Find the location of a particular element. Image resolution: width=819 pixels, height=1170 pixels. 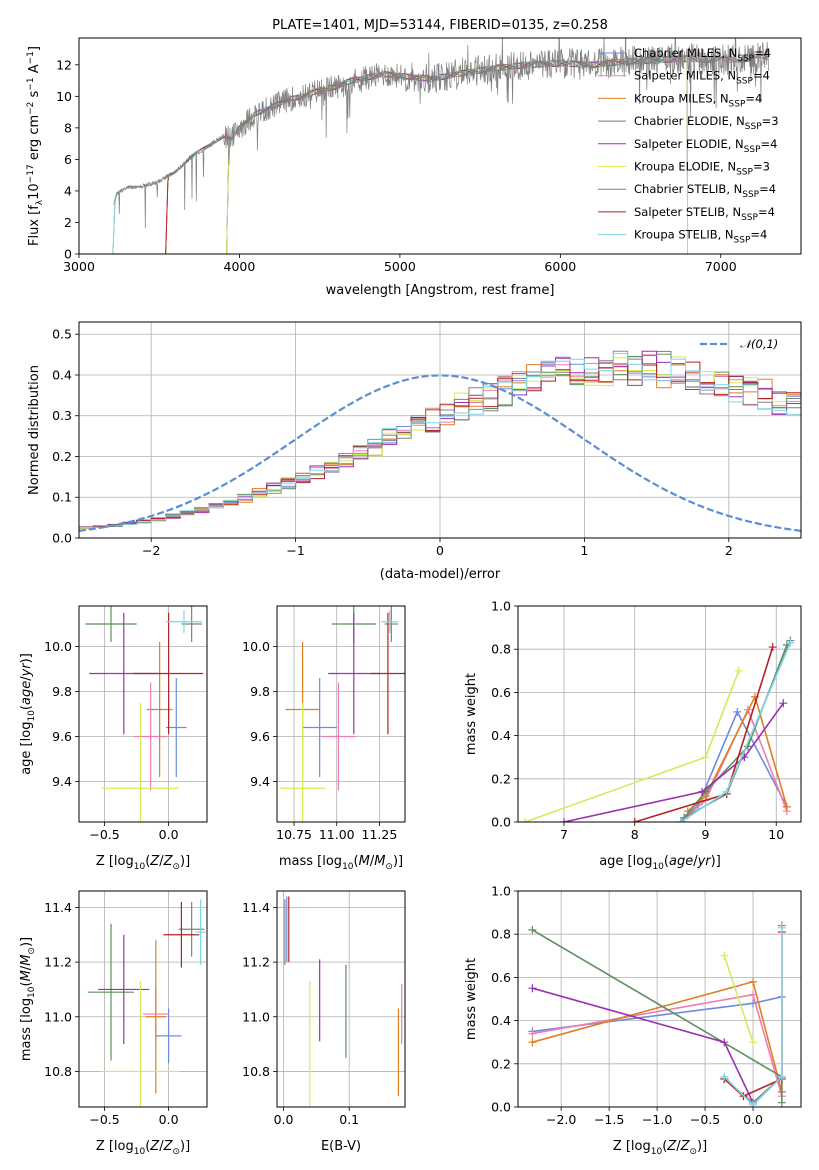

y-axis-label: age [log10(age/yr)] is located at coordinates (28, 714).